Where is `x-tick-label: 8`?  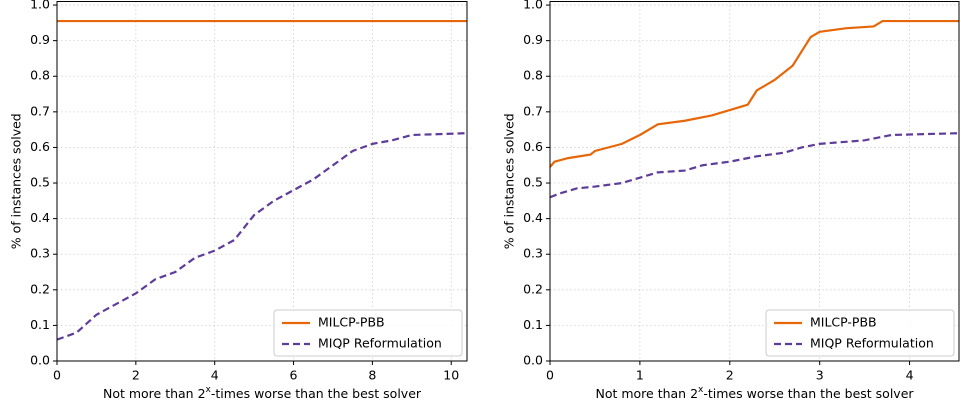
x-tick-label: 8 is located at coordinates (372, 375).